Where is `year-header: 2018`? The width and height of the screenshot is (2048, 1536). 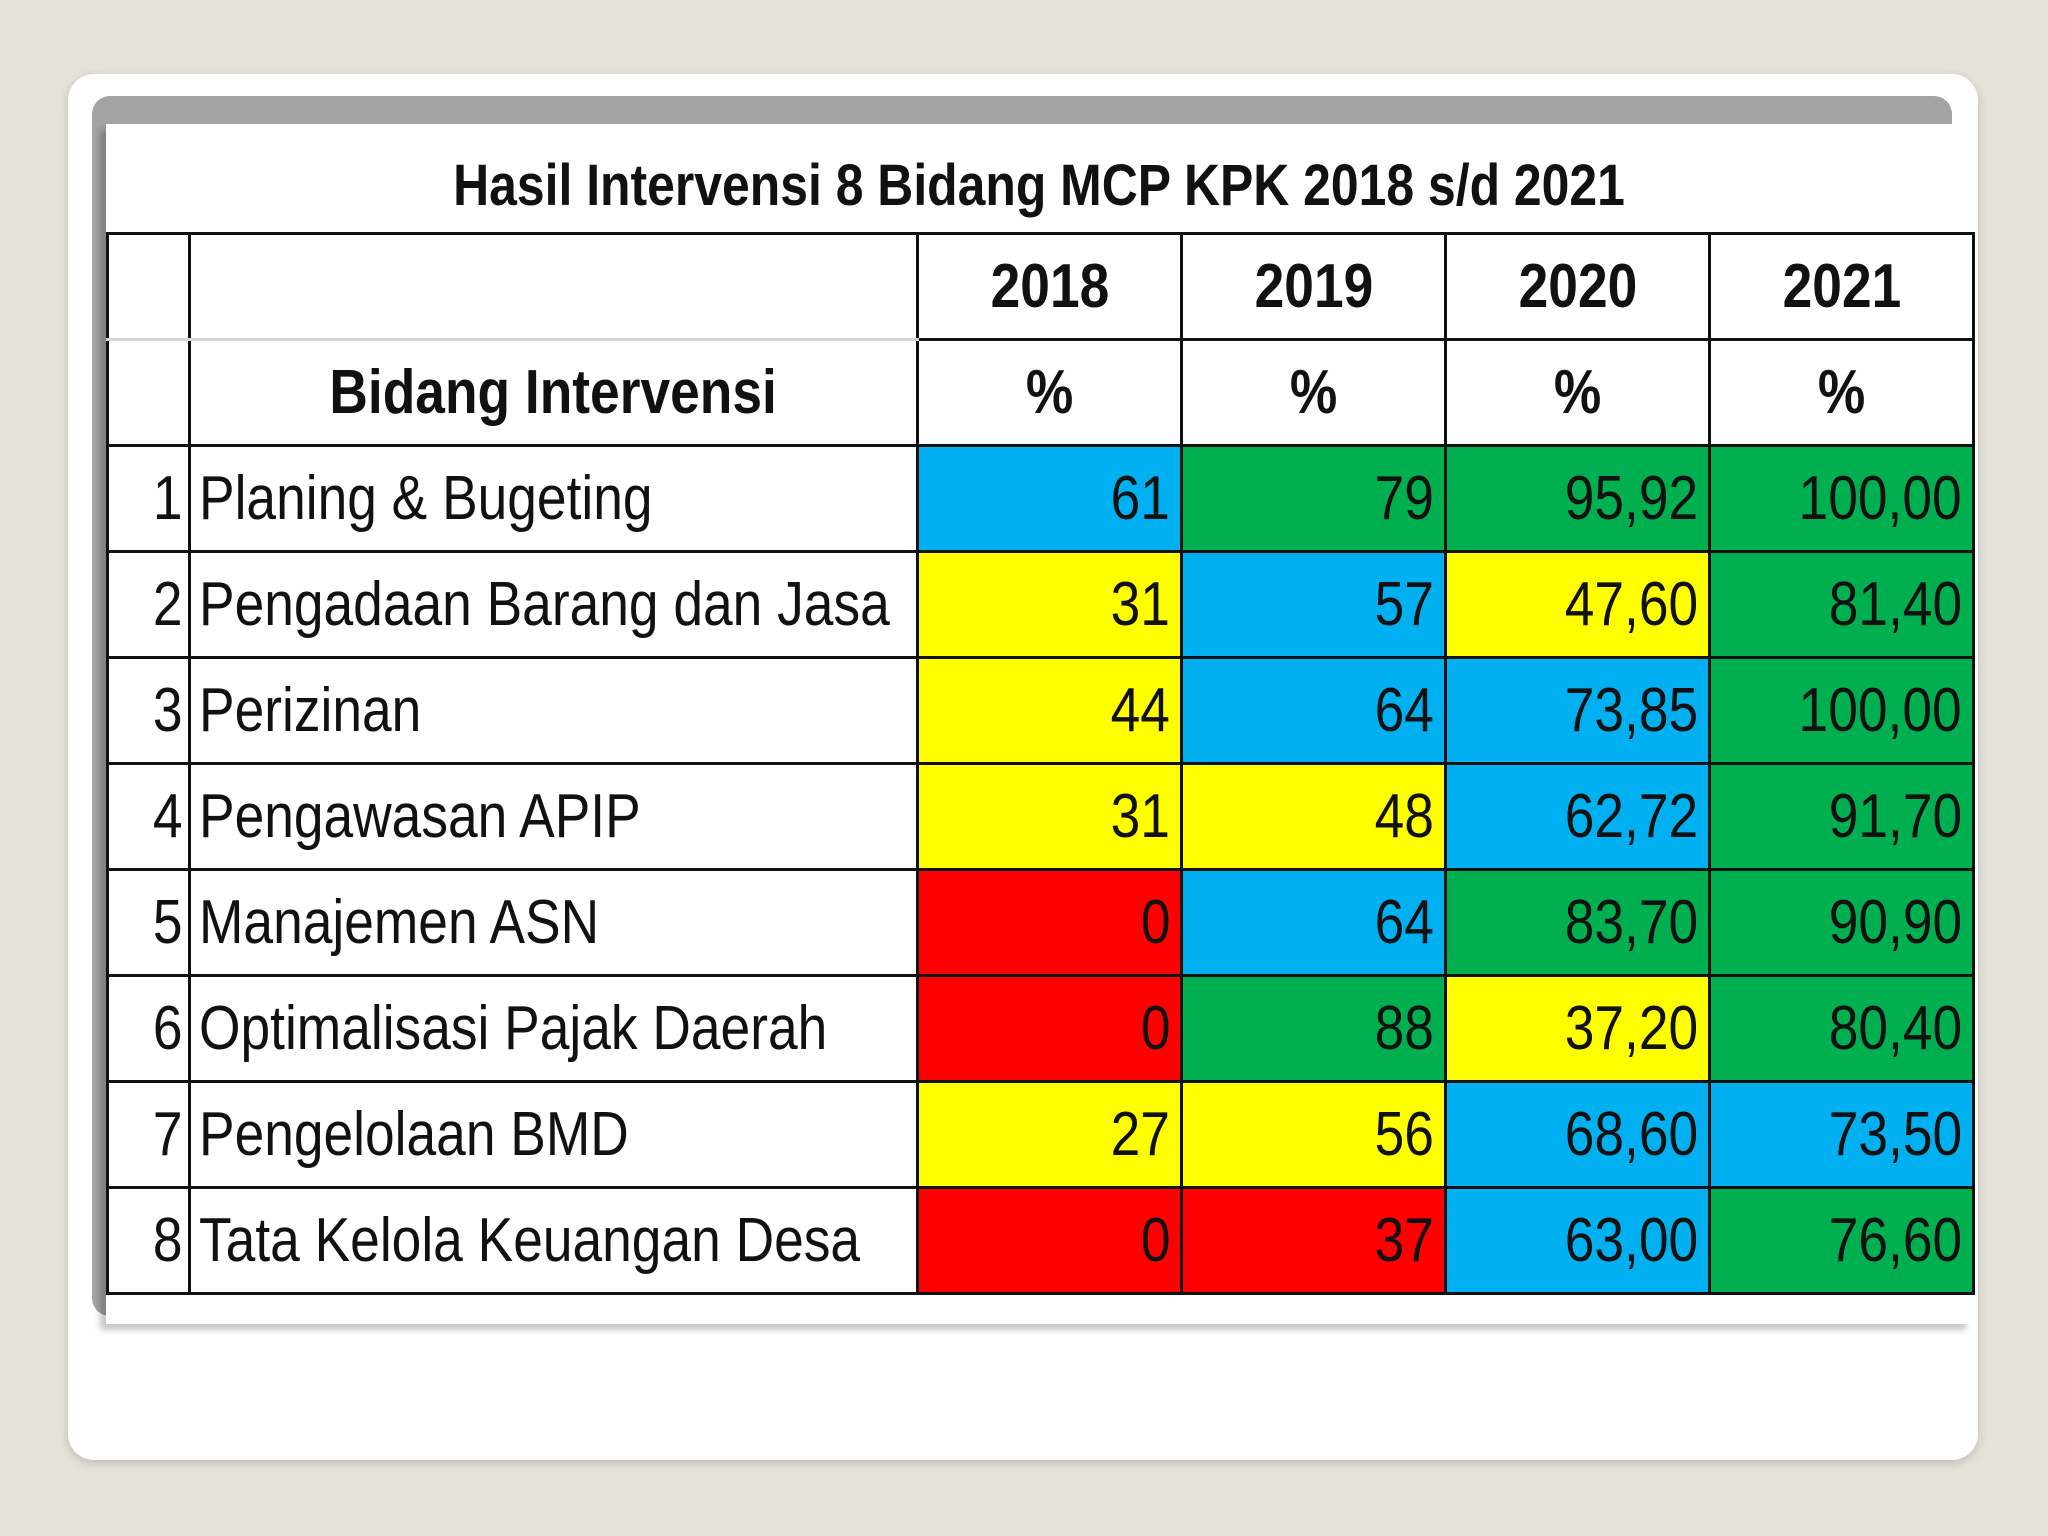
year-header: 2018 is located at coordinates (1049, 286).